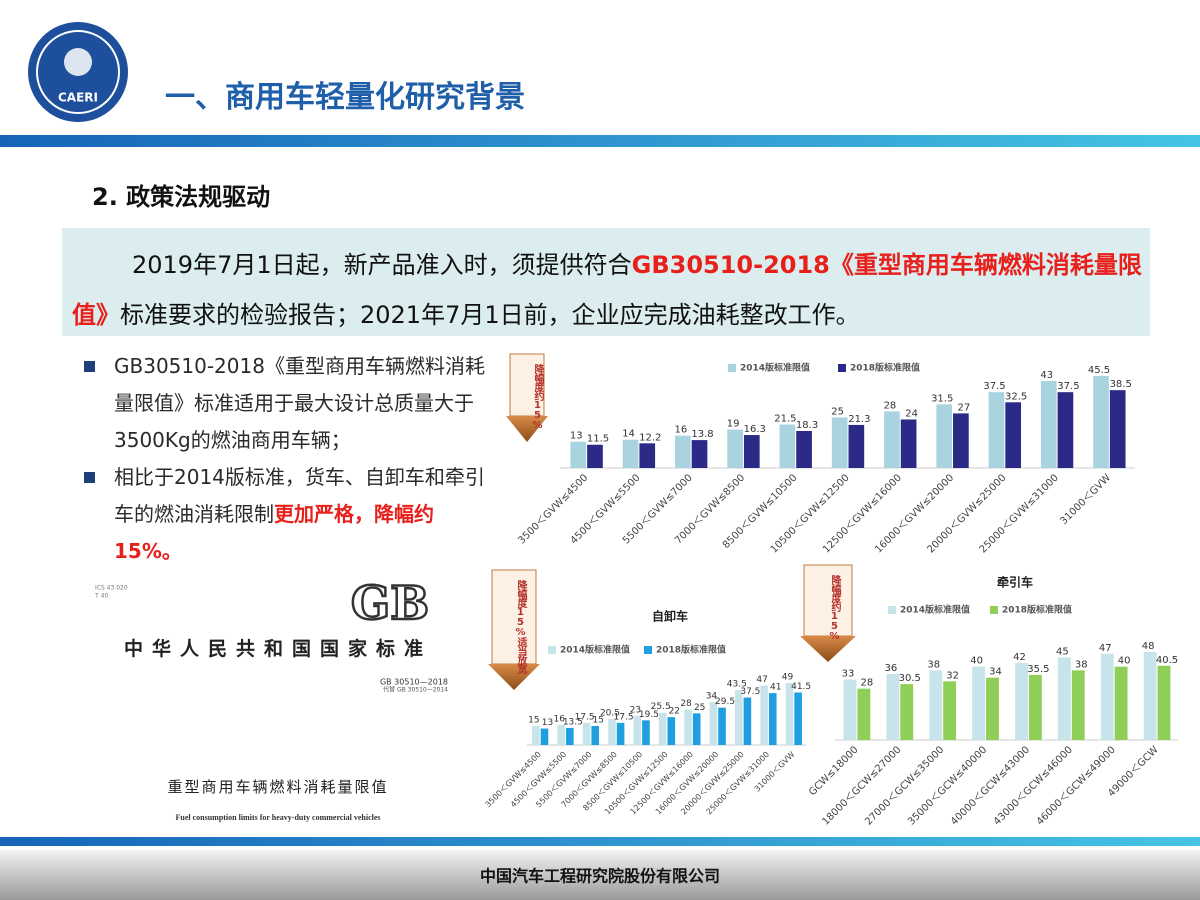  What do you see at coordinates (1081, 664) in the screenshot?
I see `value-label: 38` at bounding box center [1081, 664].